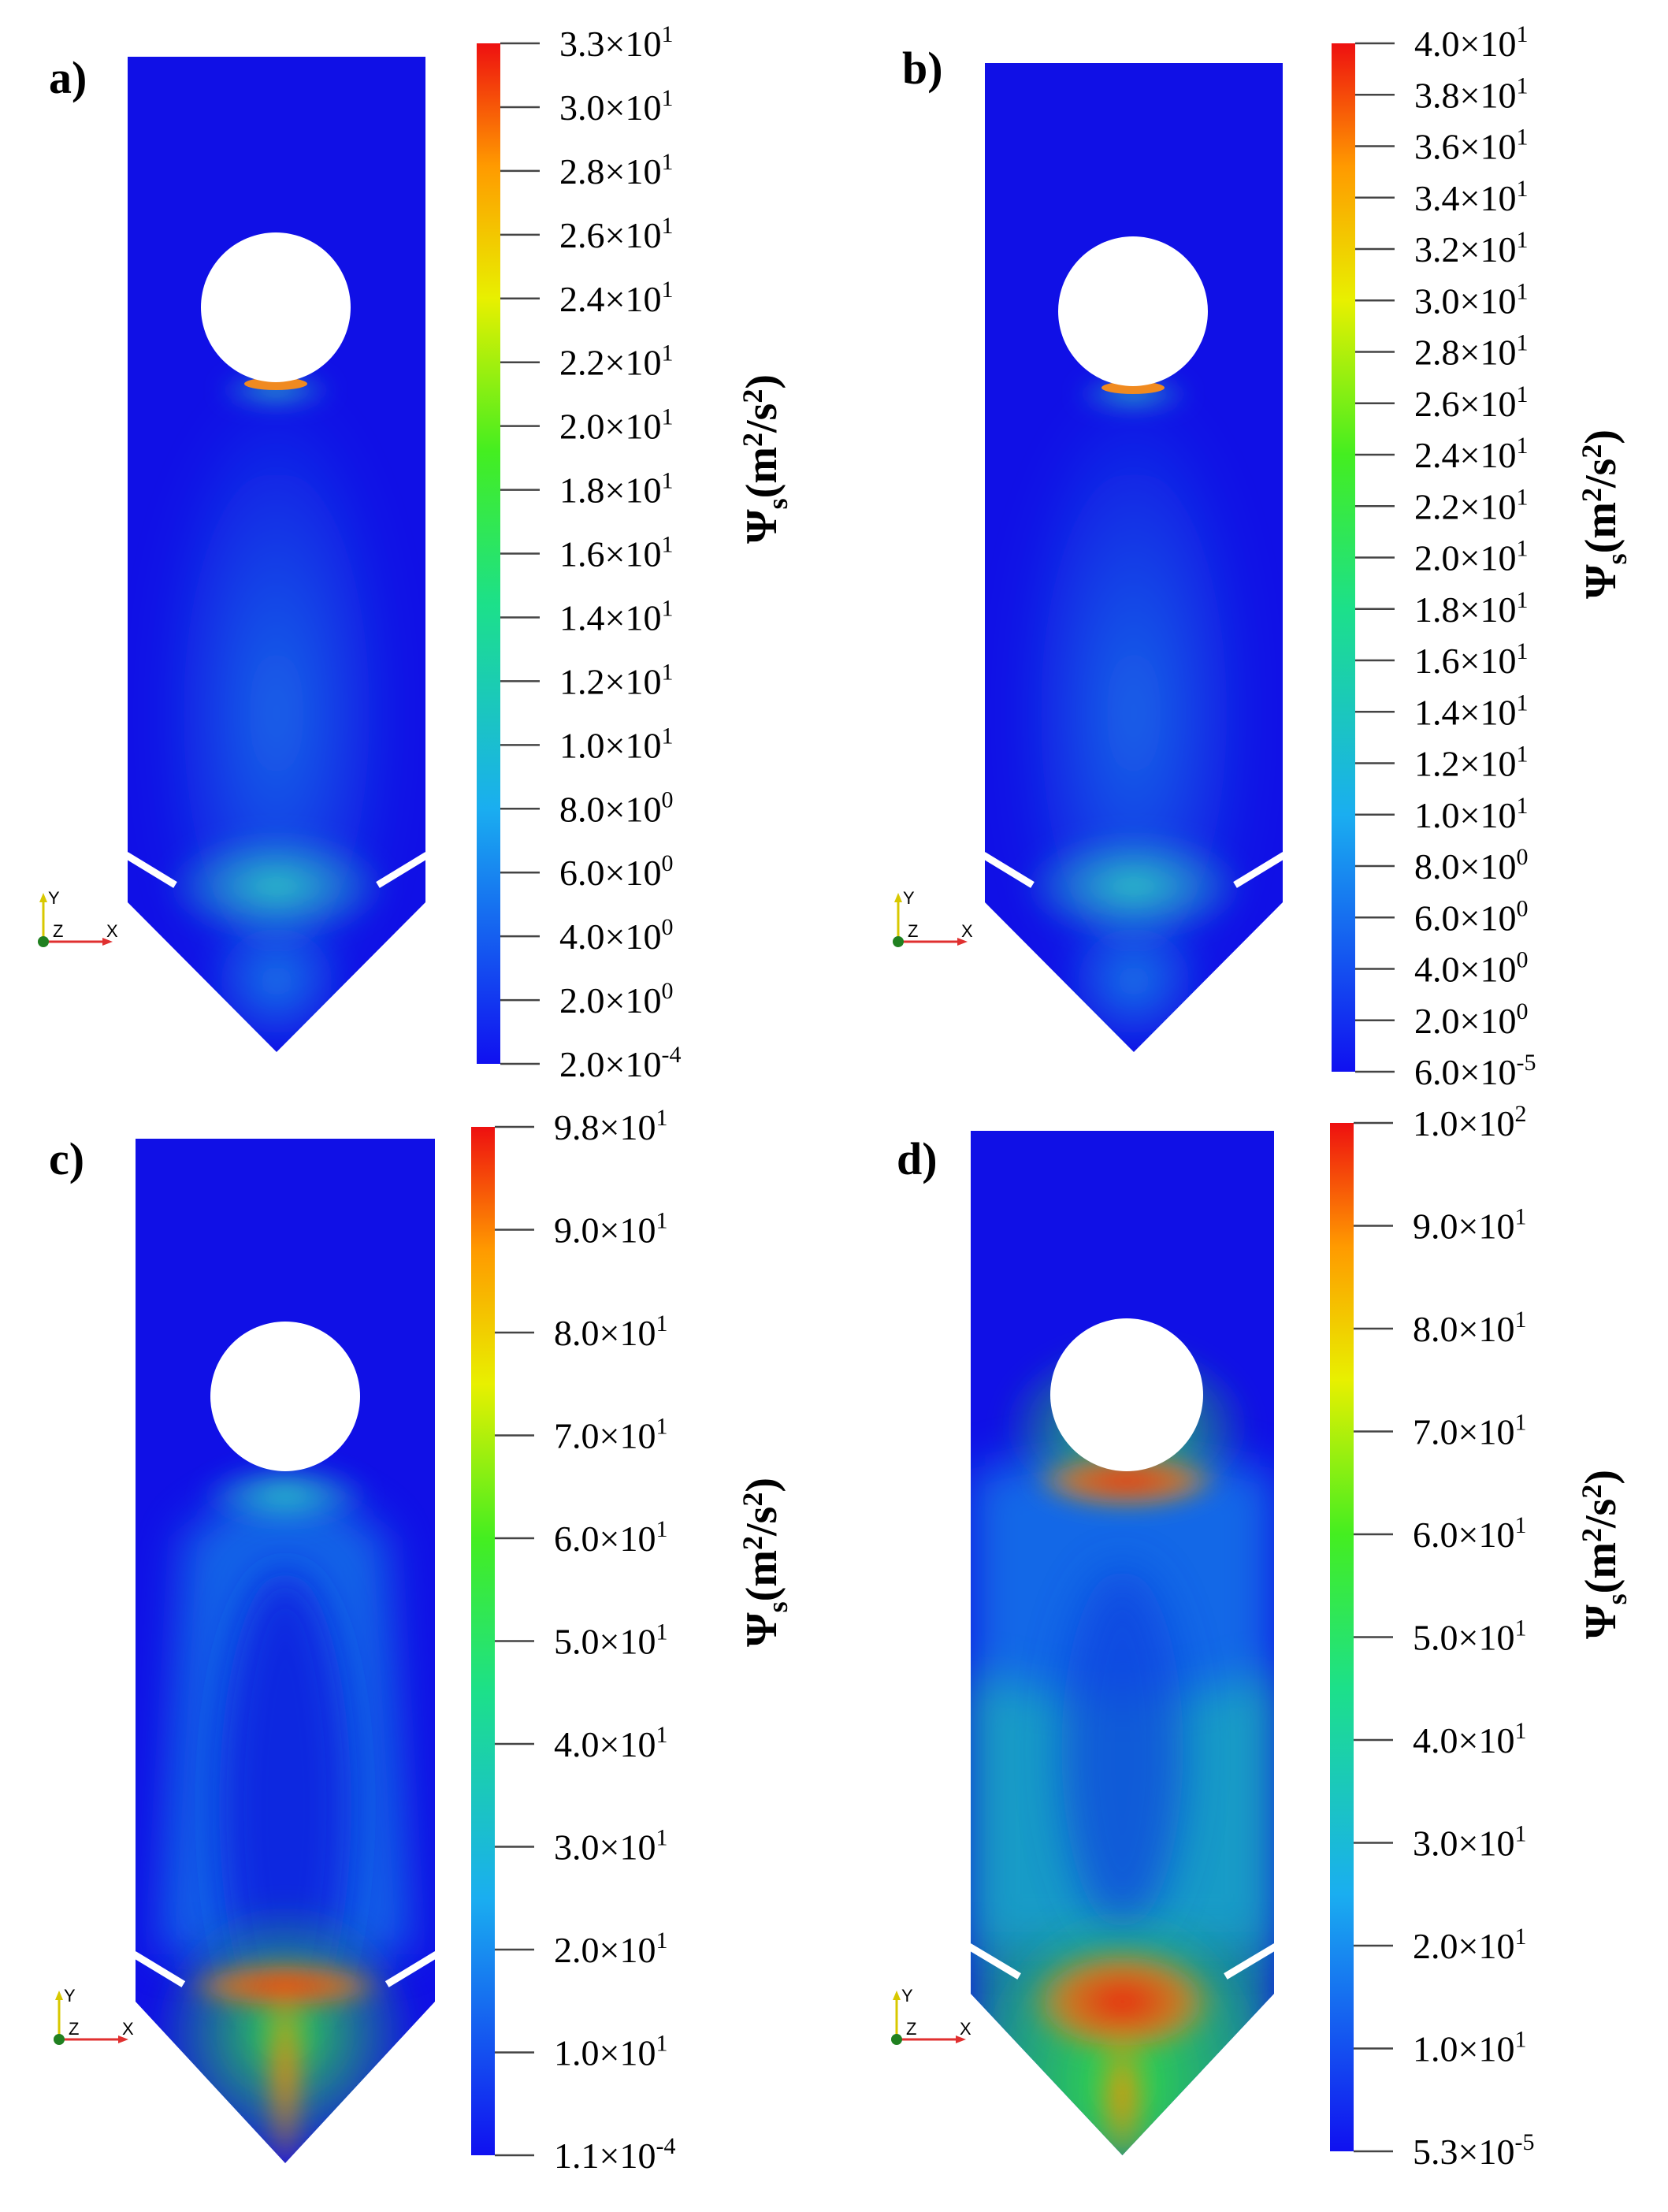 The height and width of the screenshot is (2212, 1668). I want to click on colorbar-tick-label: 3.8×10¹, so click(1471, 94).